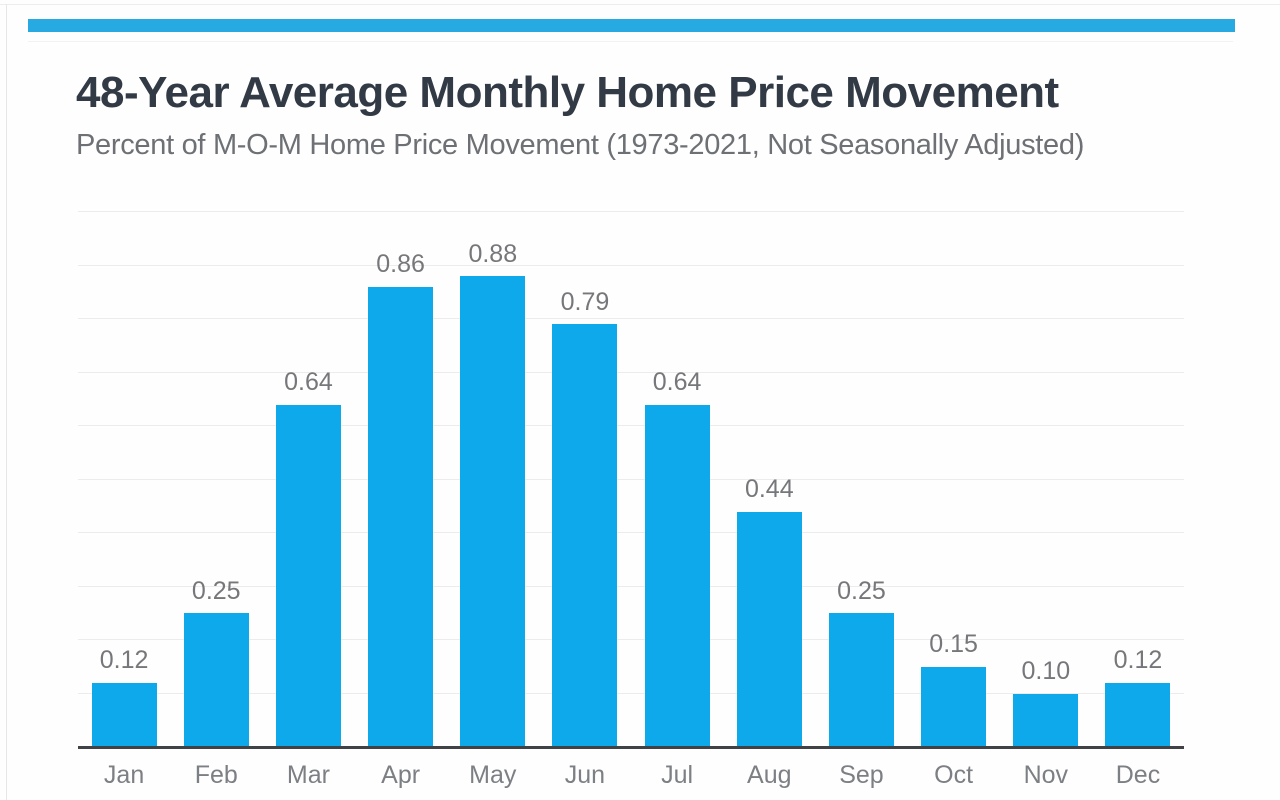 This screenshot has width=1280, height=800. Describe the element at coordinates (677, 575) in the screenshot. I see `bar-jul` at that location.